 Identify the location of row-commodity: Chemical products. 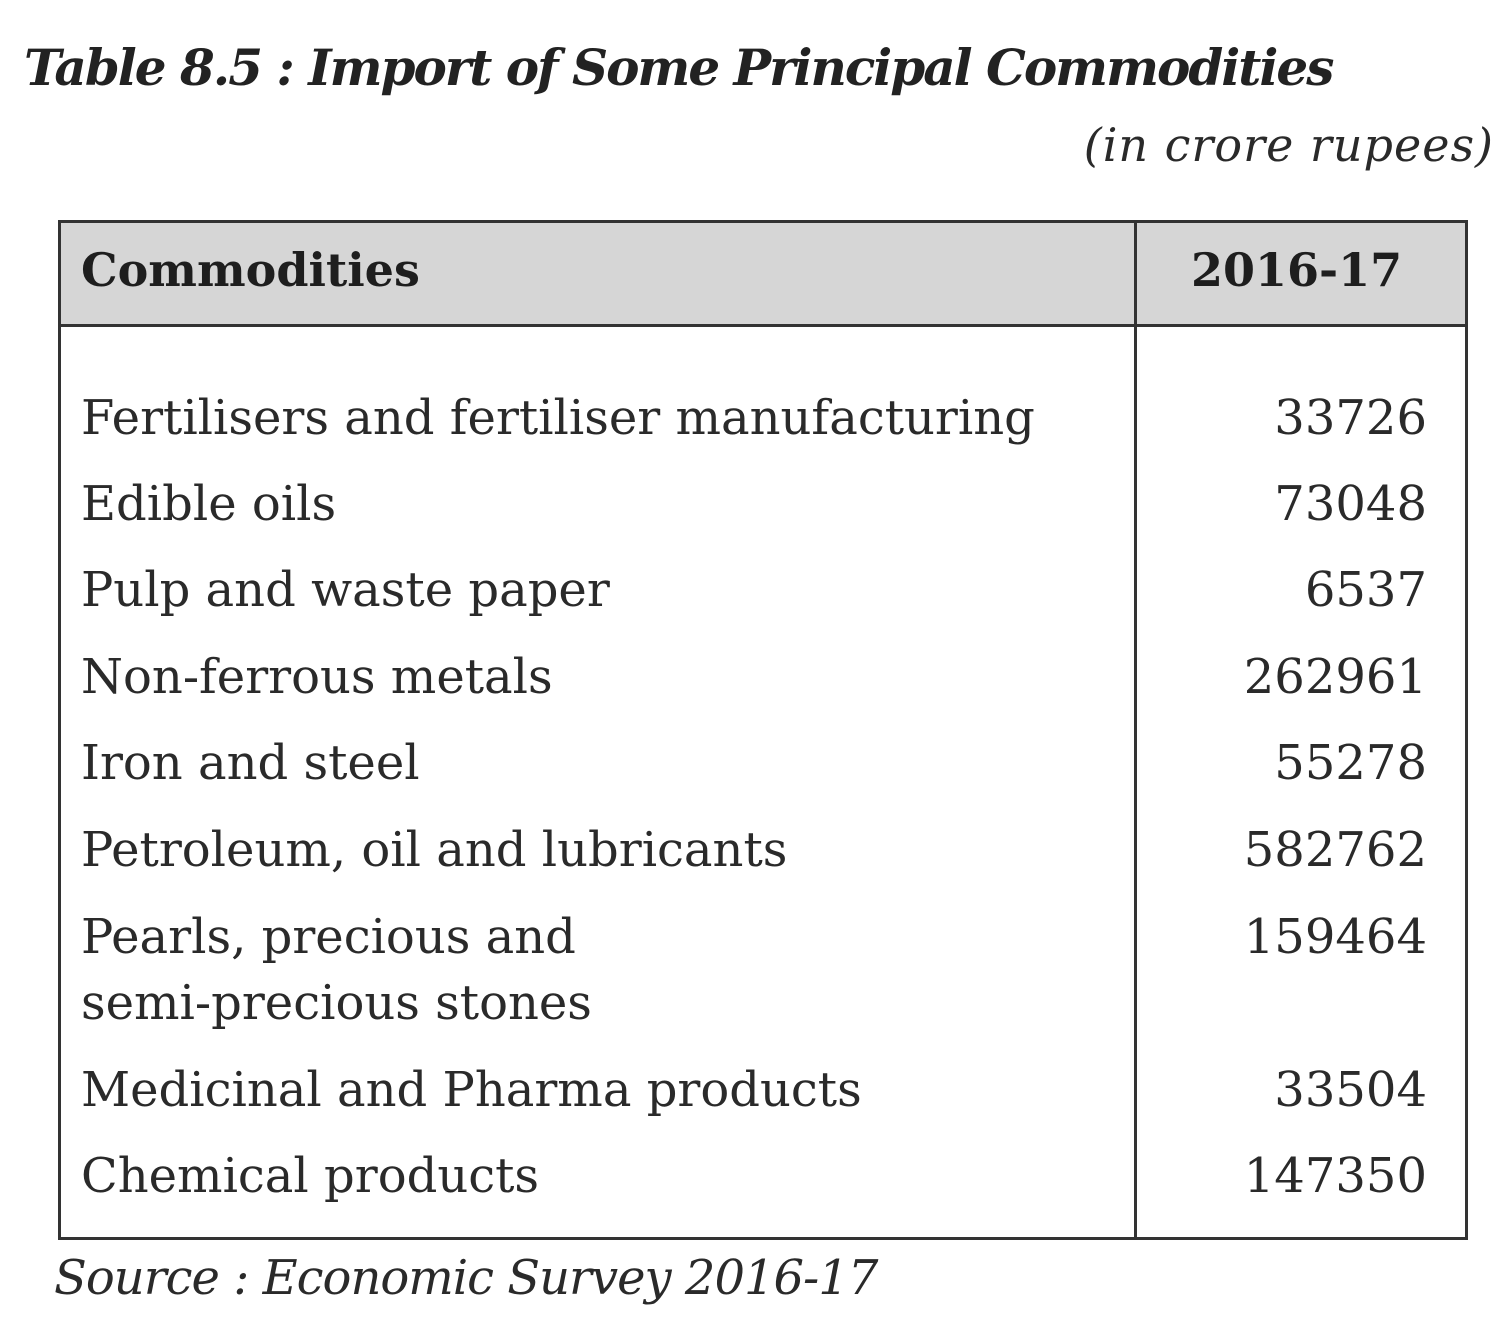
(310, 1176).